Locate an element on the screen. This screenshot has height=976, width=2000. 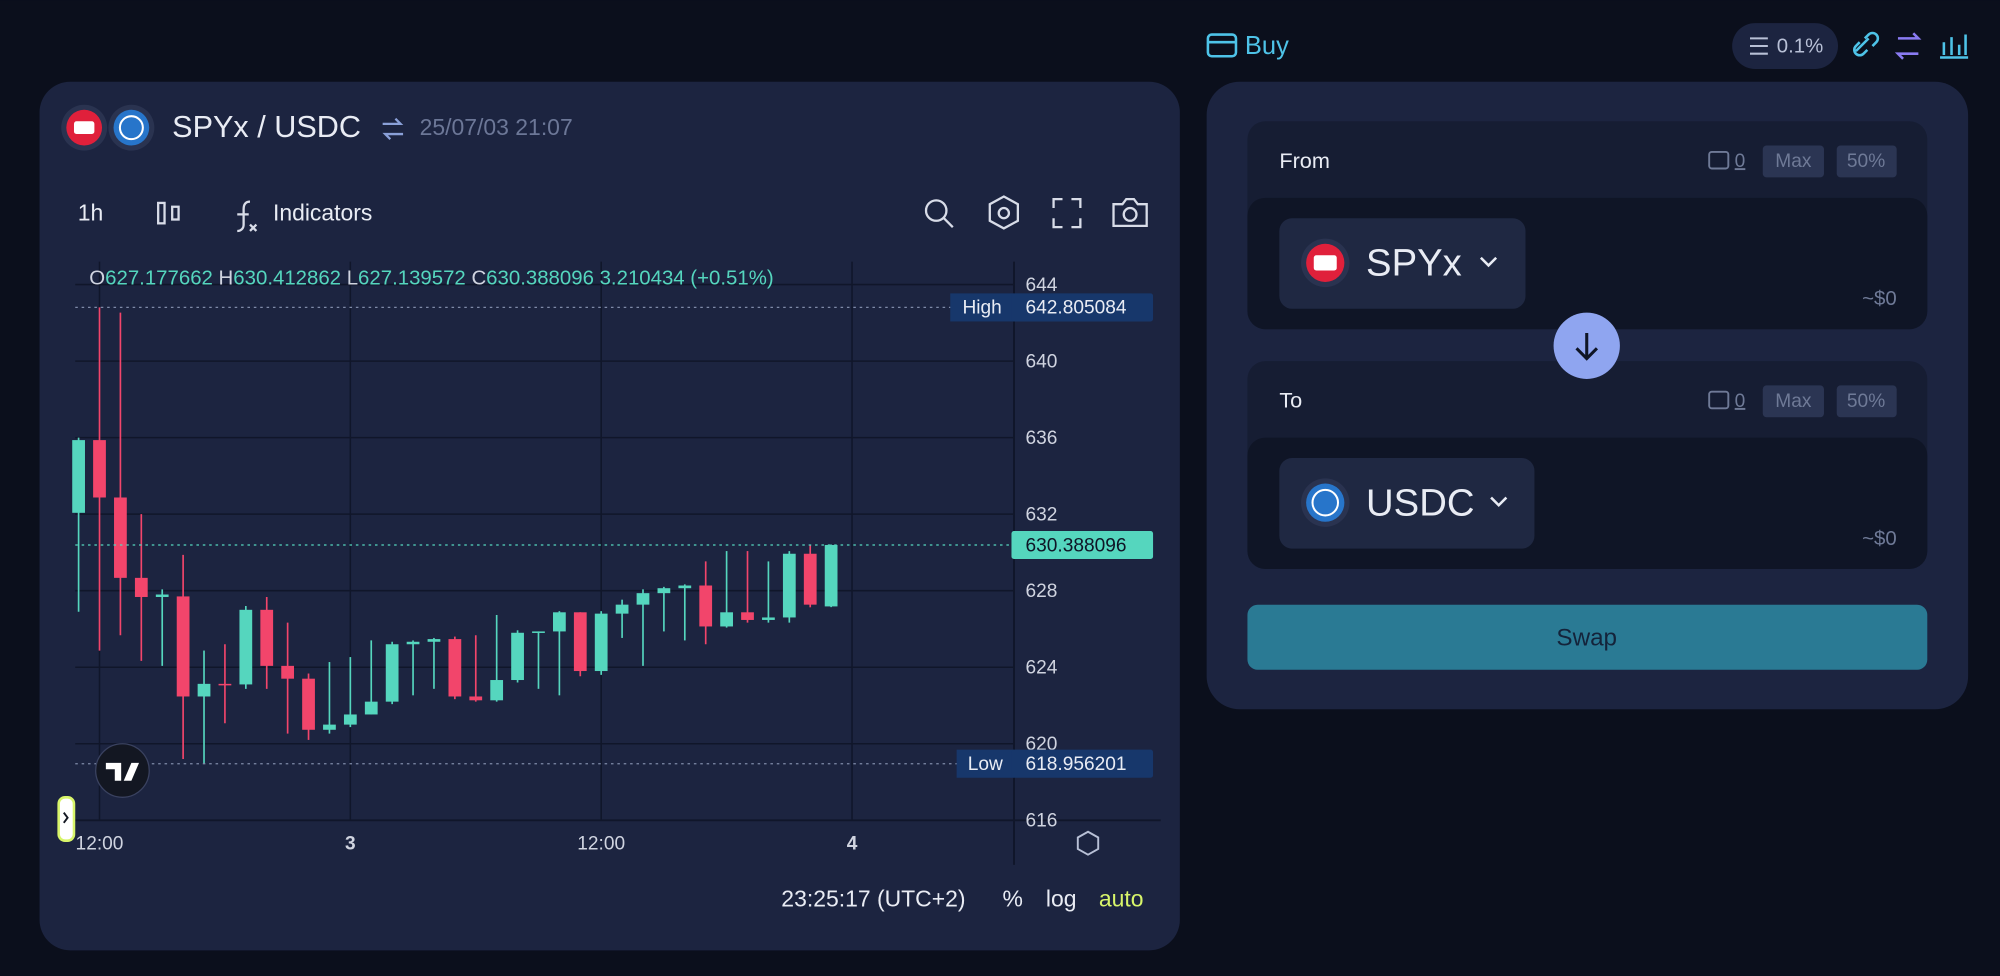
y-tick-label: 616 is located at coordinates (1042, 821).